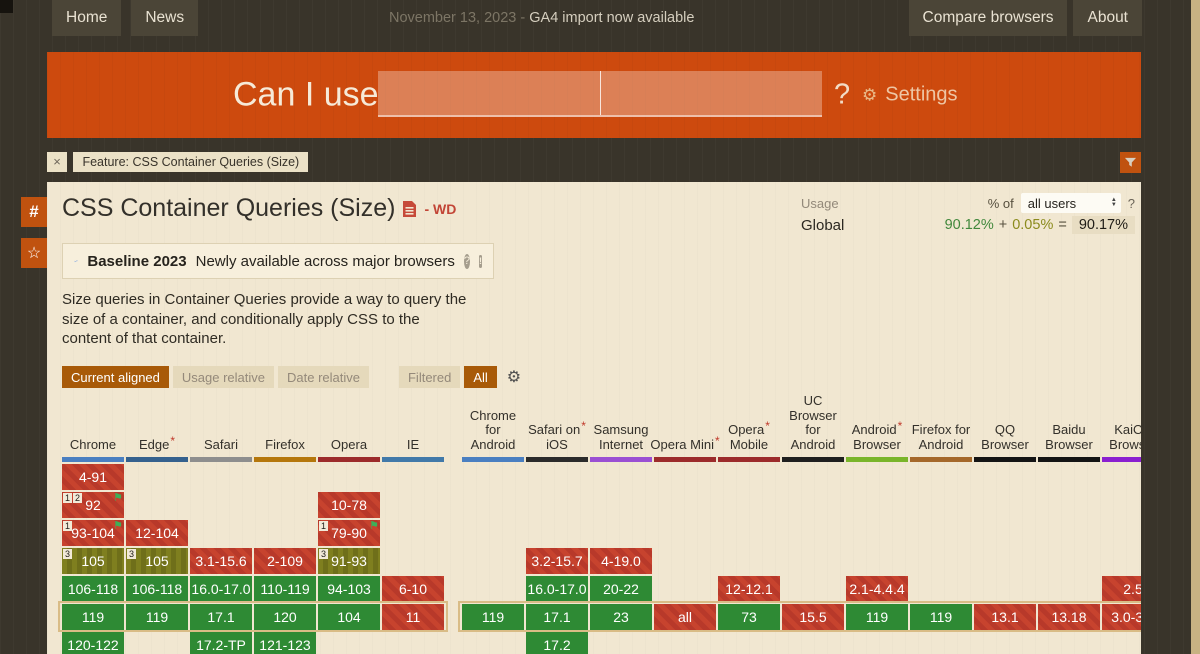 This screenshot has height=654, width=1200. Describe the element at coordinates (1052, 203) in the screenshot. I see `audience-value: all users` at that location.